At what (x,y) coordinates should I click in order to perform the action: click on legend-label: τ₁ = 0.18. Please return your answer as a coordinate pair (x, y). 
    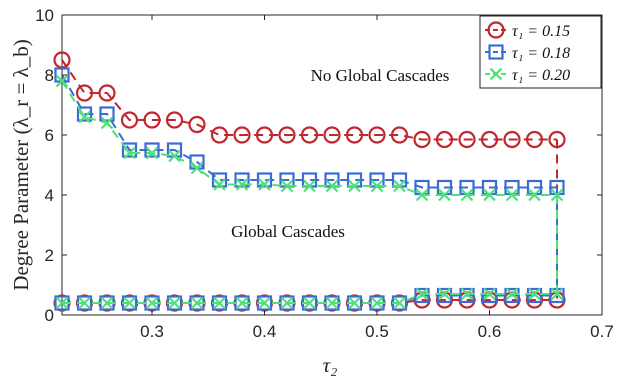
    Looking at the image, I should click on (541, 53).